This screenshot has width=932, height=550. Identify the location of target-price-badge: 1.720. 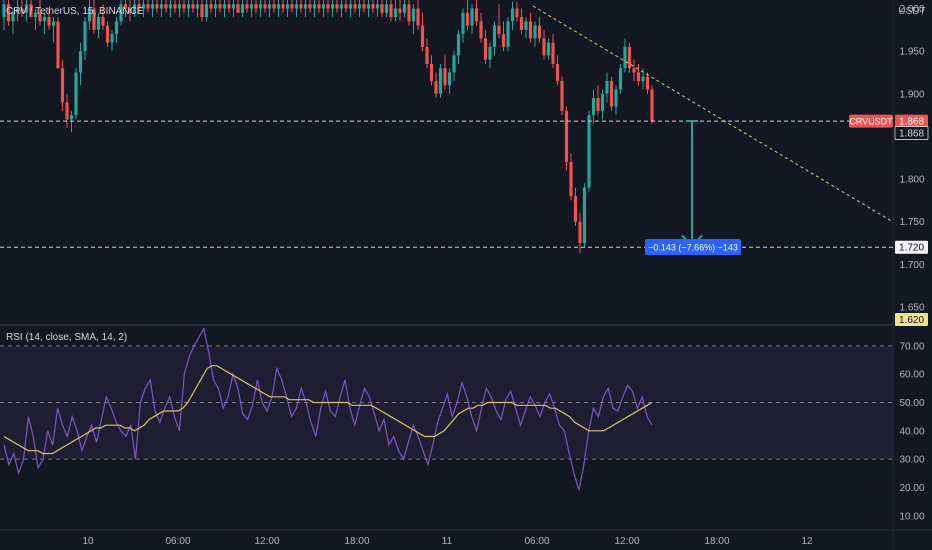
(911, 247).